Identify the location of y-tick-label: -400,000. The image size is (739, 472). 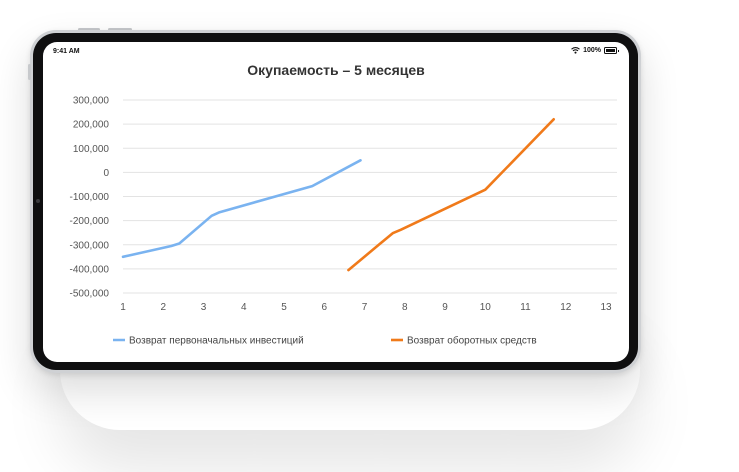
(90, 269).